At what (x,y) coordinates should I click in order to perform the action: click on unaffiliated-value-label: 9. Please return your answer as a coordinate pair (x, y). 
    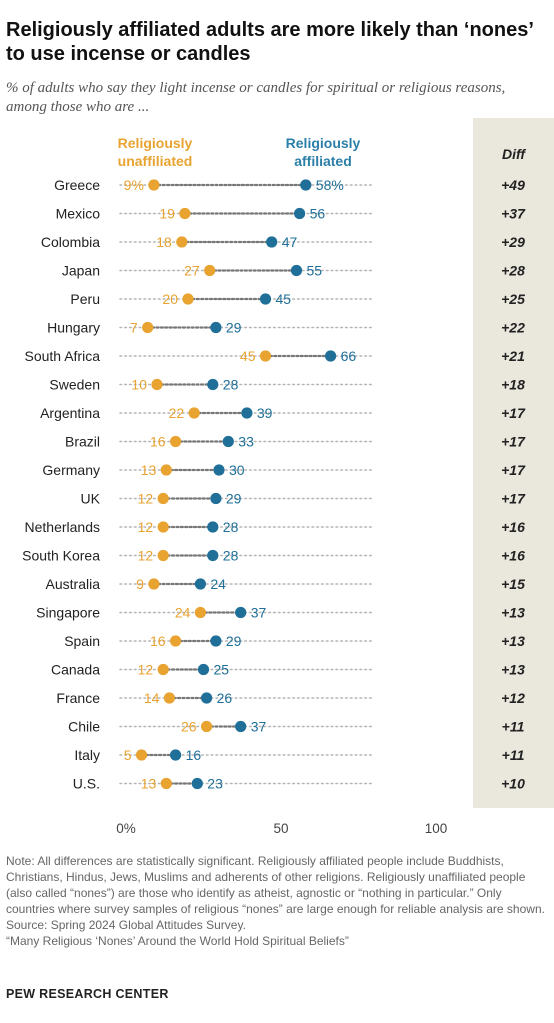
    Looking at the image, I should click on (140, 584).